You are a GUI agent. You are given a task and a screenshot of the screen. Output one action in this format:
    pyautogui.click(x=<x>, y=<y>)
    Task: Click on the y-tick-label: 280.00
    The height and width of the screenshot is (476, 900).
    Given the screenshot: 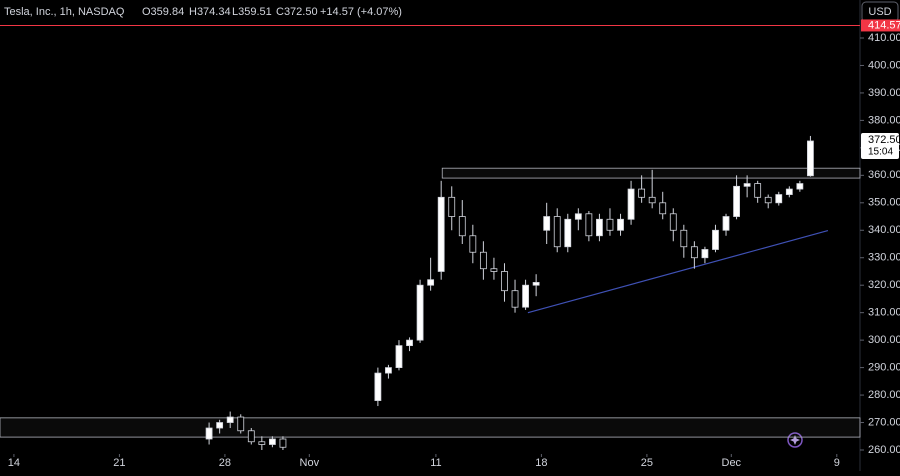 What is the action you would take?
    pyautogui.click(x=884, y=395)
    